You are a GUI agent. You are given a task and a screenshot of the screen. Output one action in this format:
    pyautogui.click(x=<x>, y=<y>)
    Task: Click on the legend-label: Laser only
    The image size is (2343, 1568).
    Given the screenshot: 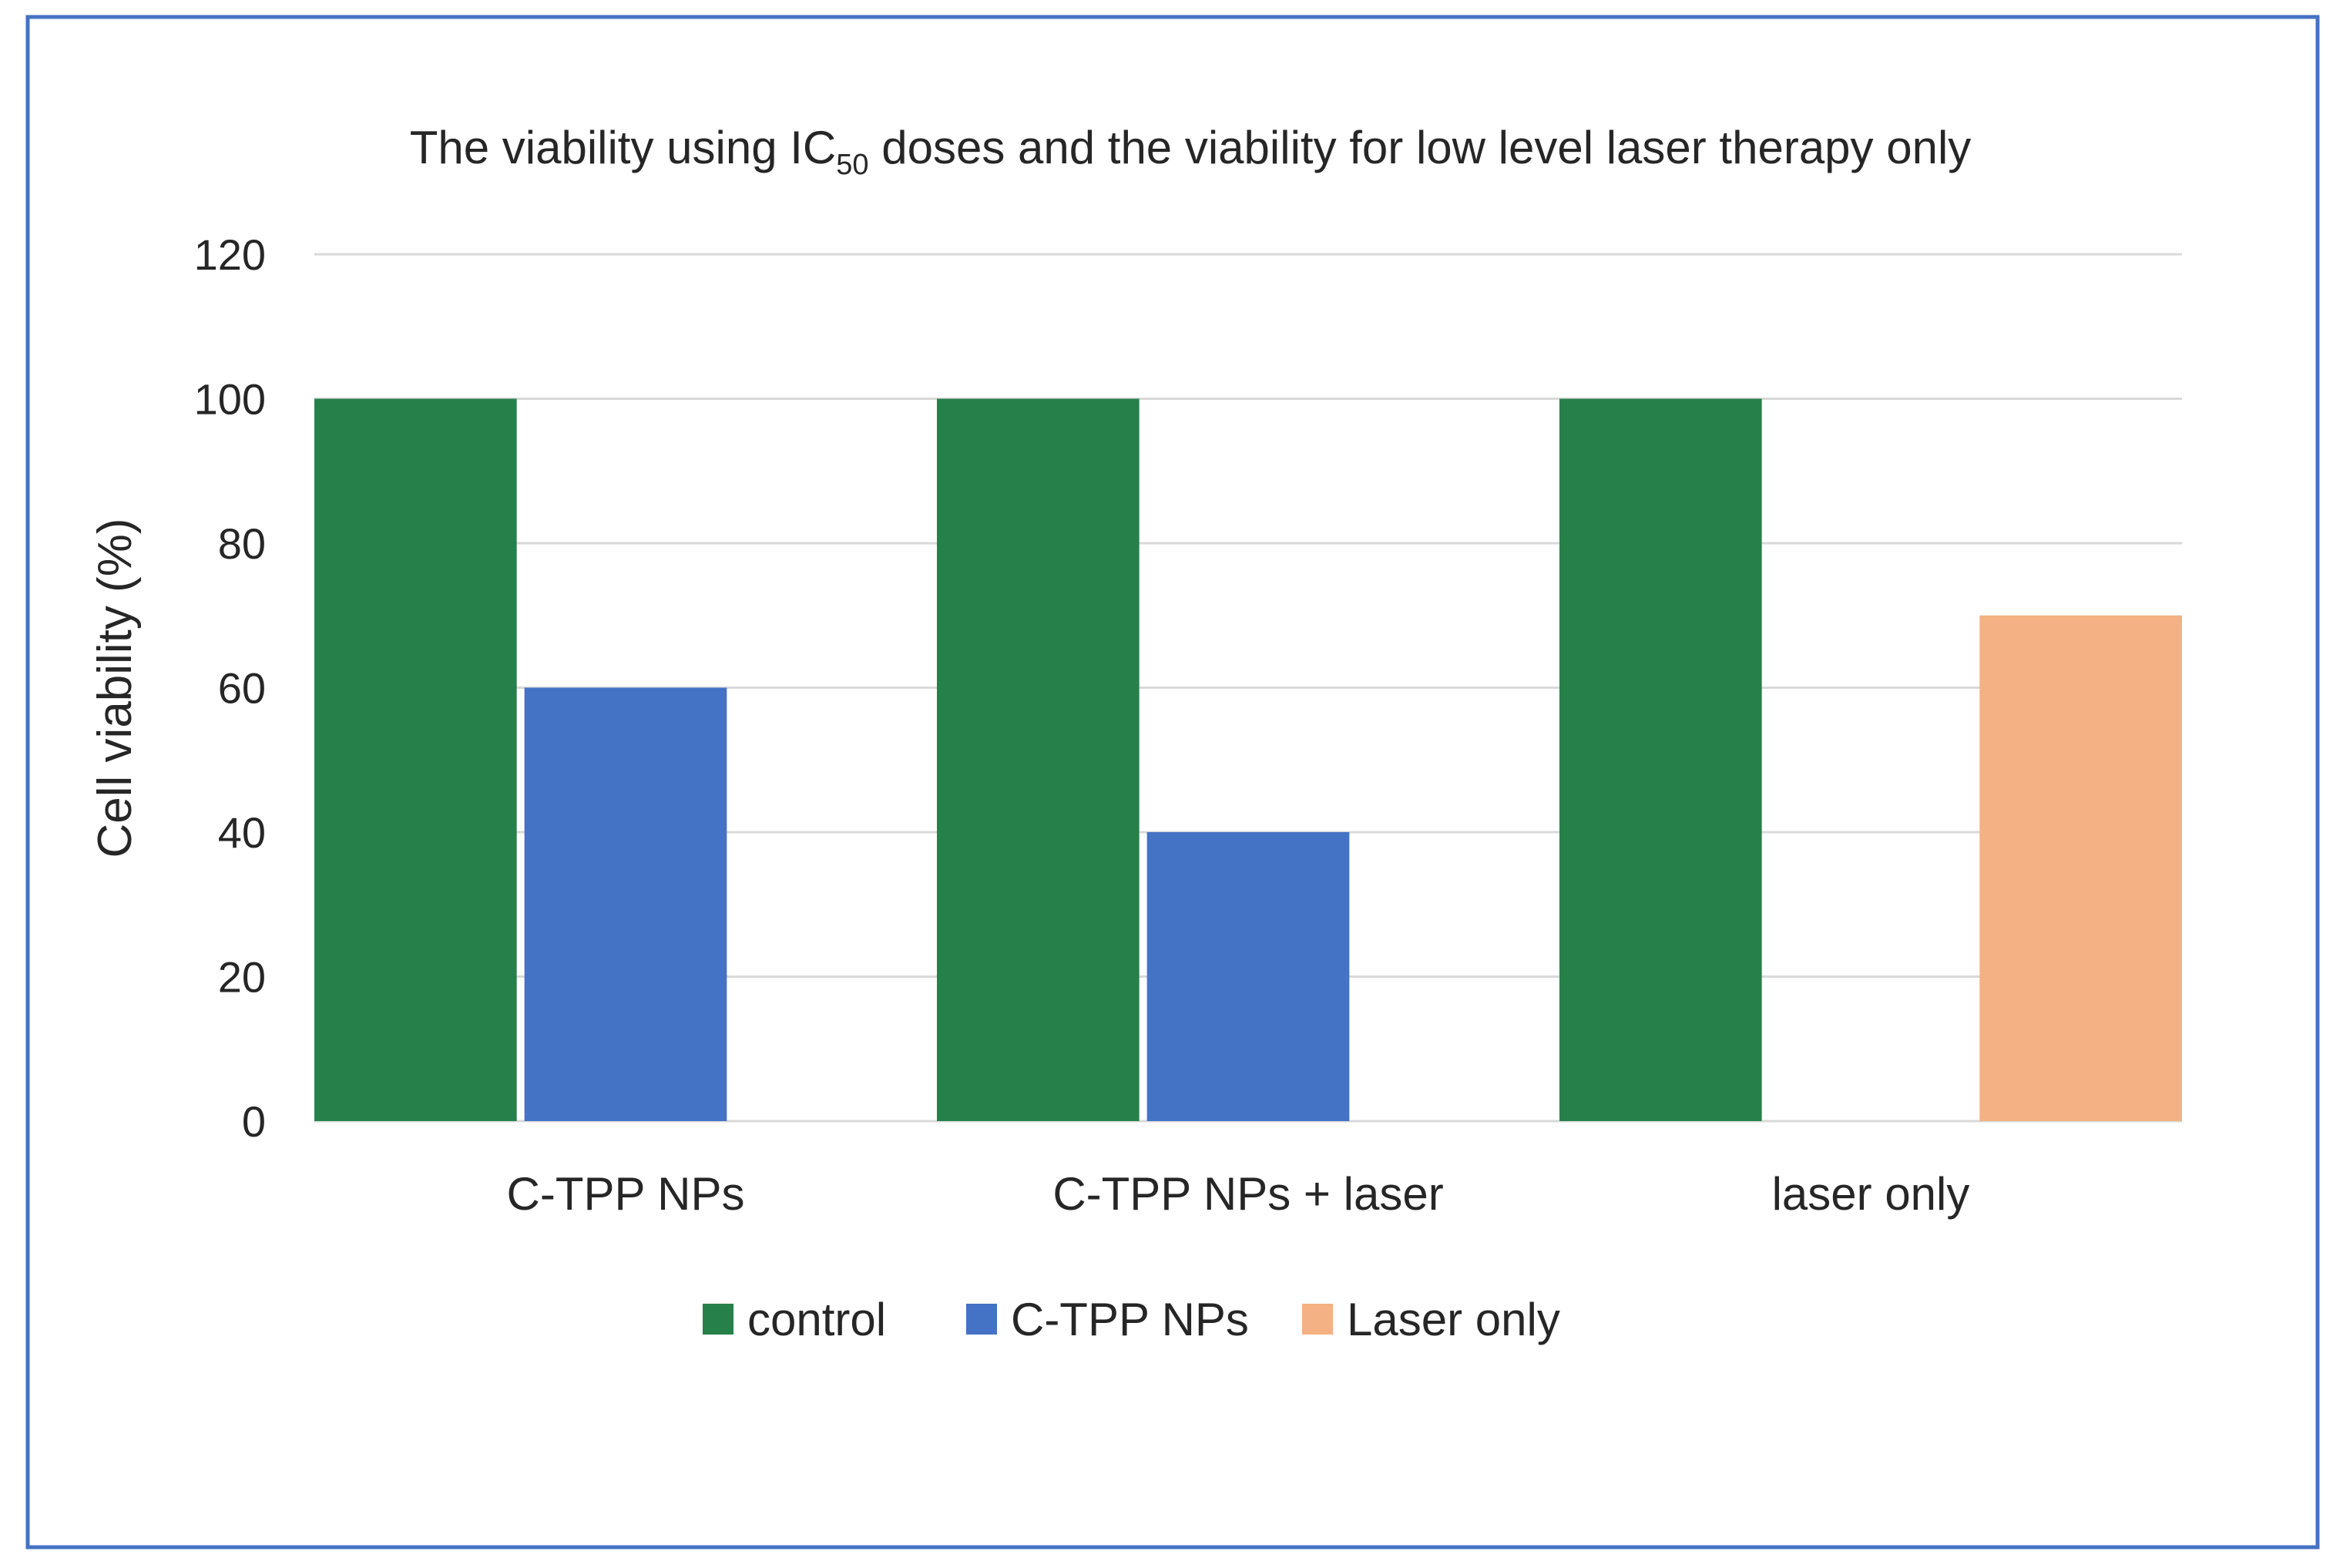 What is the action you would take?
    pyautogui.click(x=1453, y=1319)
    